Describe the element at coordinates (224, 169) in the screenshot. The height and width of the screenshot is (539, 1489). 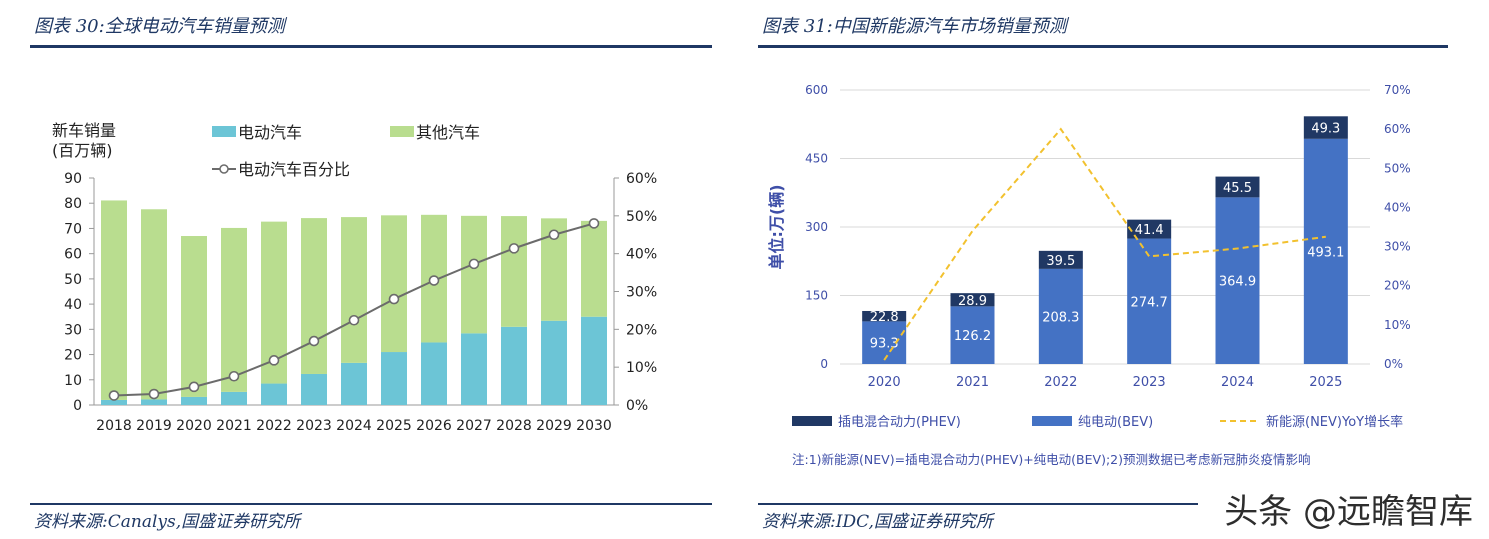
I see `legend-marker-share` at that location.